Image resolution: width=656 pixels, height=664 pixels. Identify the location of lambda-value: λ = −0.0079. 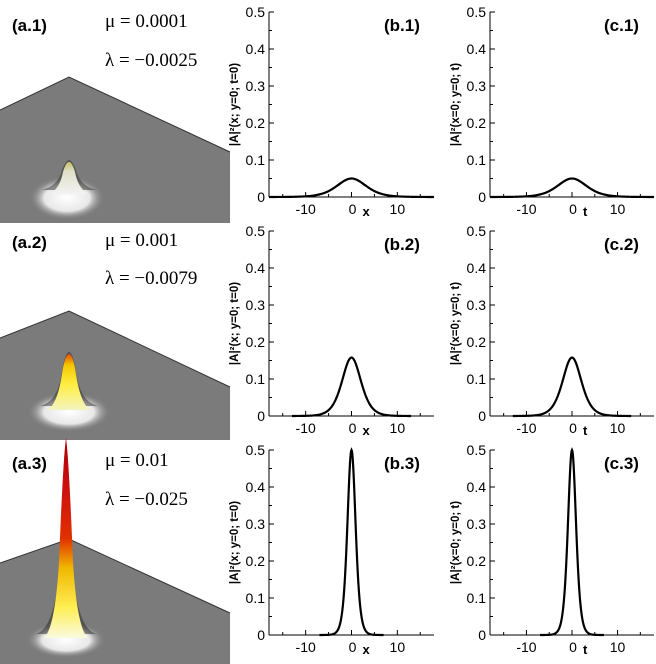
(151, 278).